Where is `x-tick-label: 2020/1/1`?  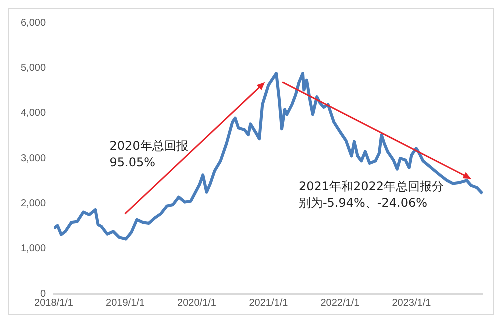
x-tick-label: 2020/1/1 is located at coordinates (197, 303).